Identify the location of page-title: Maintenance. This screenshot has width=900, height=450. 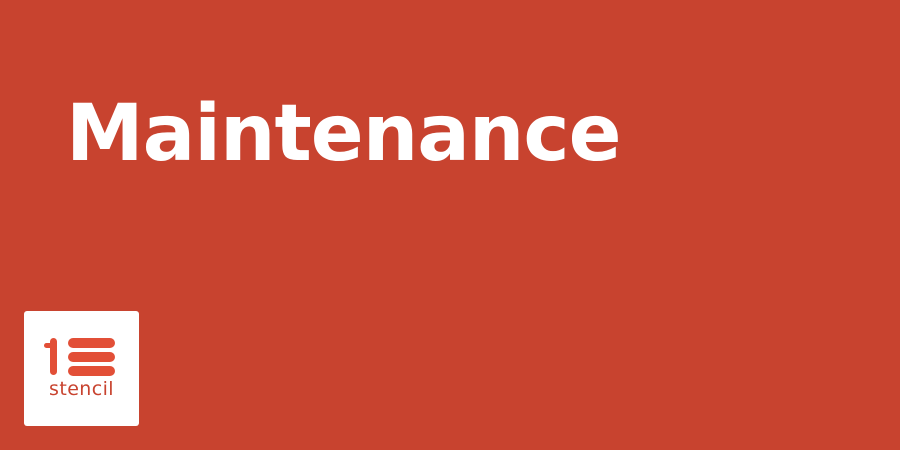
(344, 134).